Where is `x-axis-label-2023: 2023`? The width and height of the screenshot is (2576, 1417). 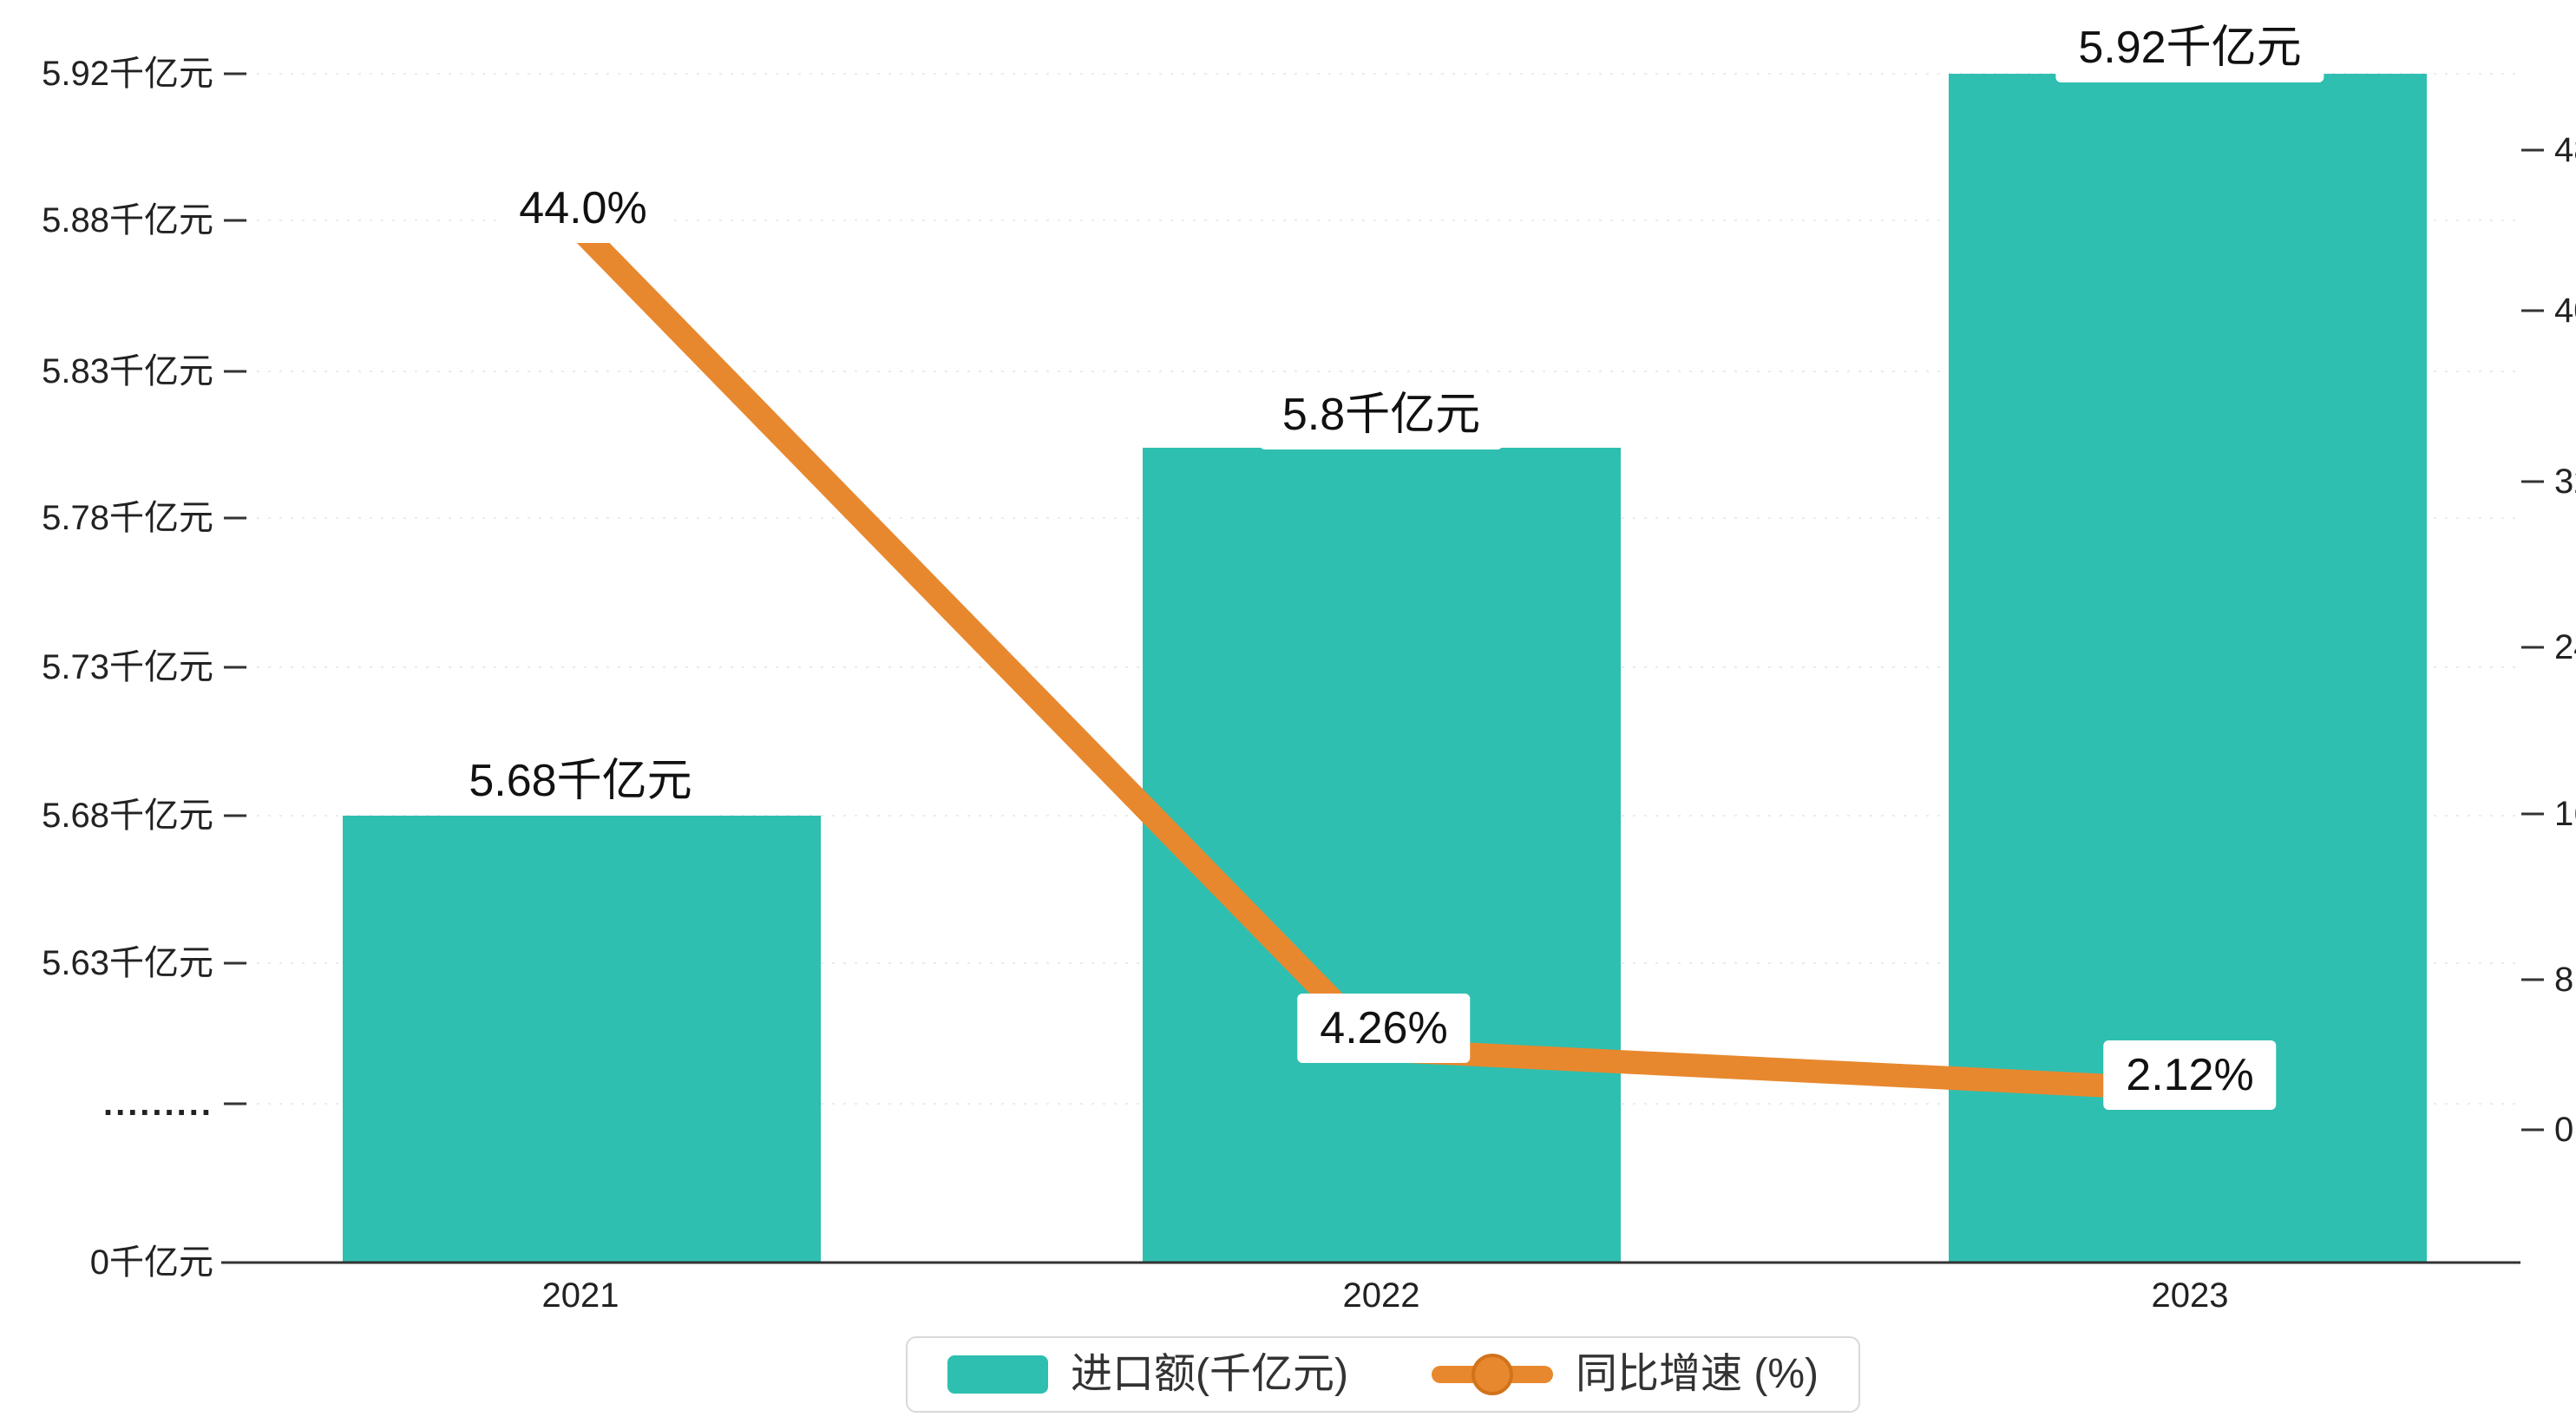 x-axis-label-2023: 2023 is located at coordinates (2190, 1296).